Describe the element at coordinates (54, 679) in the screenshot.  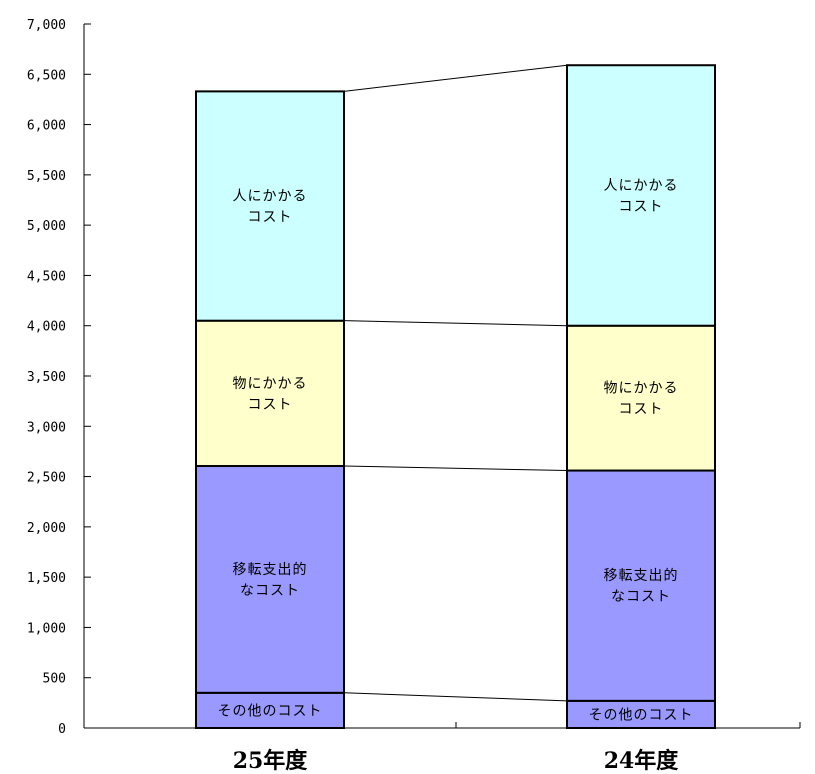
I see `y-tick-label: 500` at that location.